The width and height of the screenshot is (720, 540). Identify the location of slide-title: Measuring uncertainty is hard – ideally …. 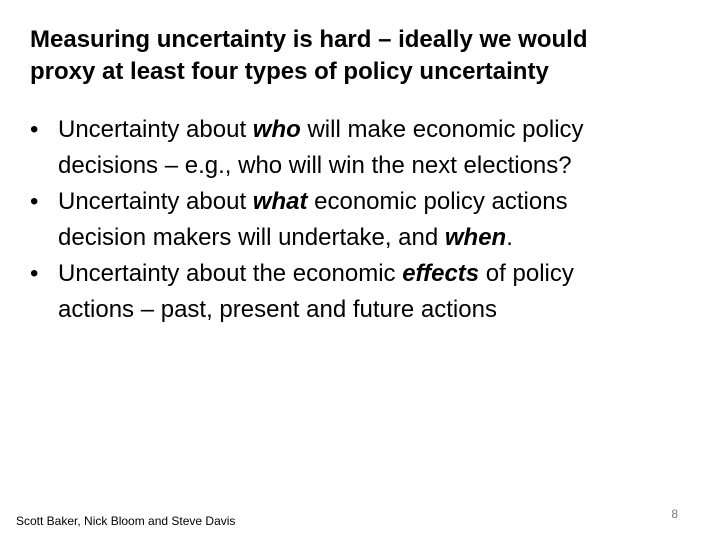
(365, 56).